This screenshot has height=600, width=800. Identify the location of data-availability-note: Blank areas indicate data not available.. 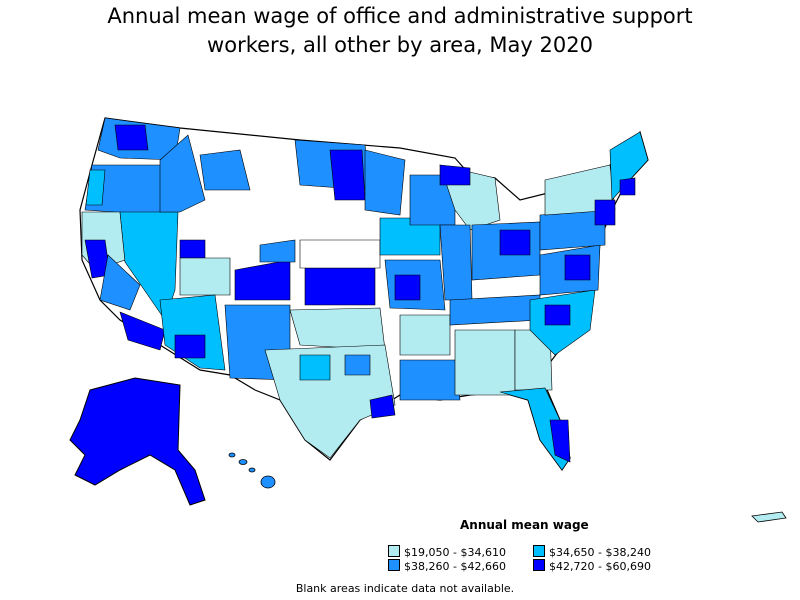
(405, 588).